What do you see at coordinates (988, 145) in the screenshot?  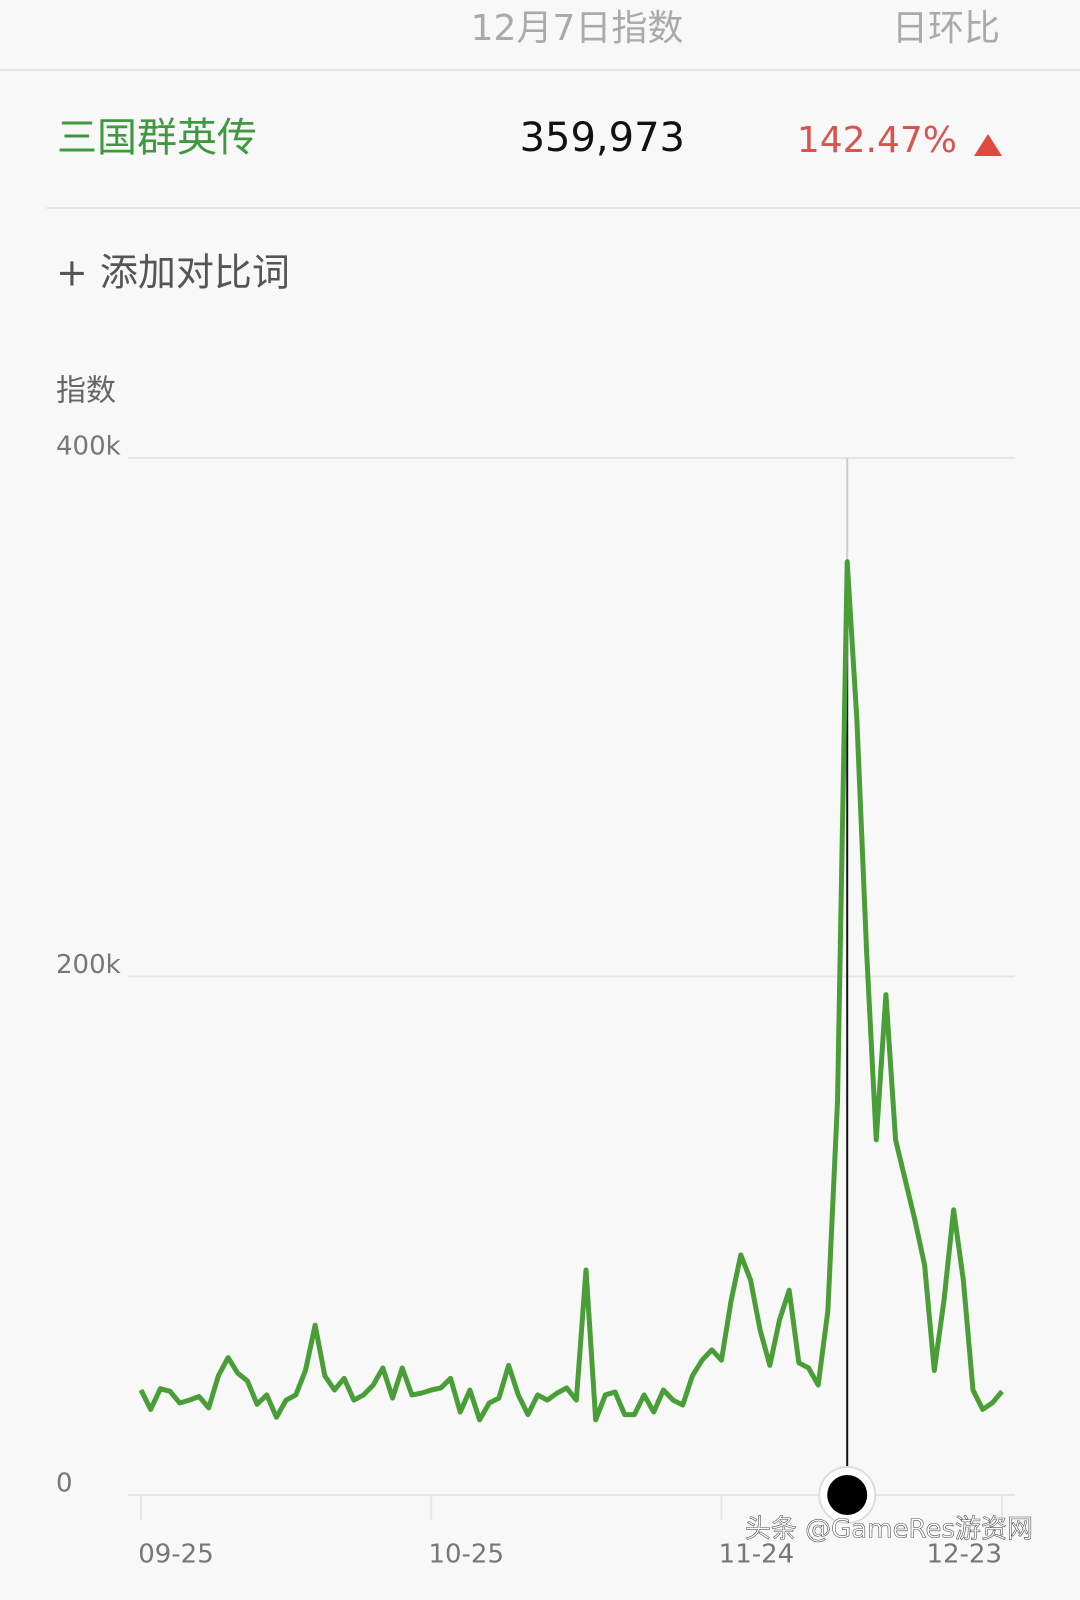 I see `up-arrow` at bounding box center [988, 145].